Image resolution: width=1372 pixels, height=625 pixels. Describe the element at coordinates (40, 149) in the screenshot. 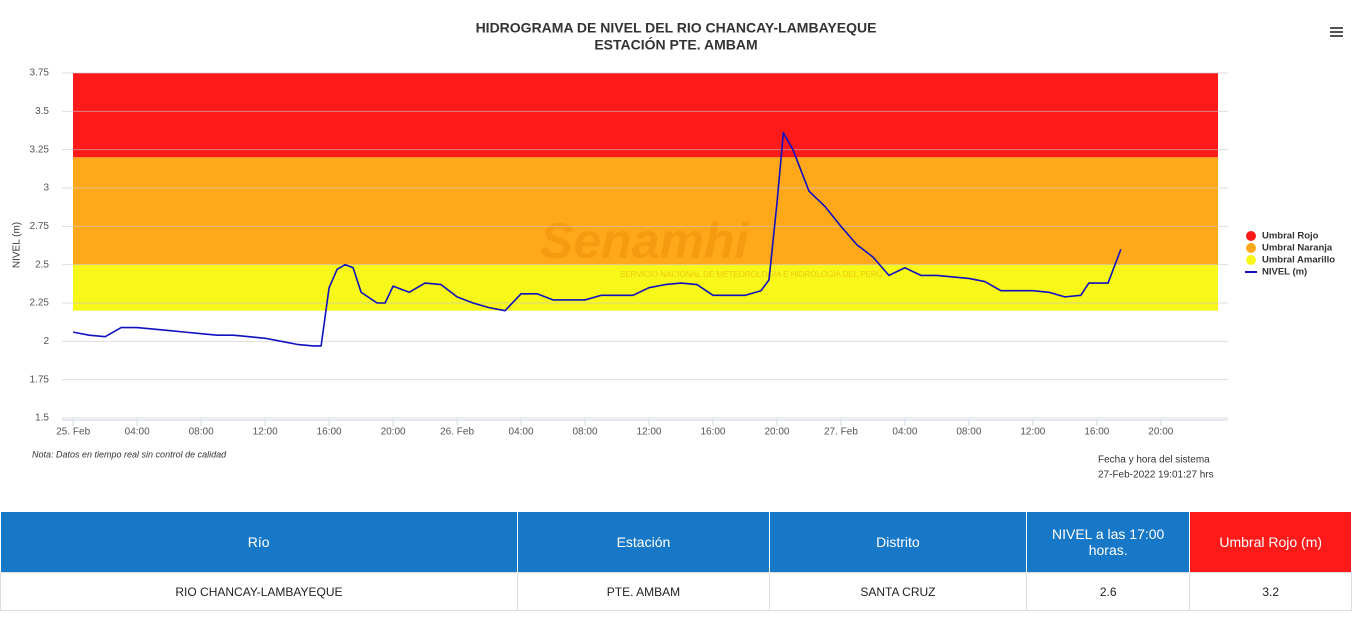

I see `y-tick-label: 3.25` at that location.